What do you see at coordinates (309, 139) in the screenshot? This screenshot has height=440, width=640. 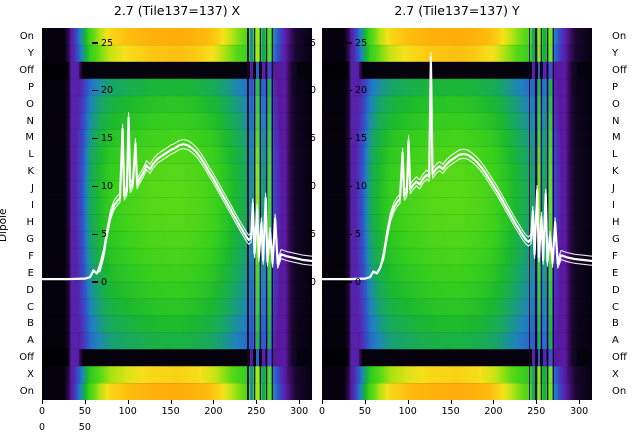 I see `line-axis-tick-label-mid: 15` at bounding box center [309, 139].